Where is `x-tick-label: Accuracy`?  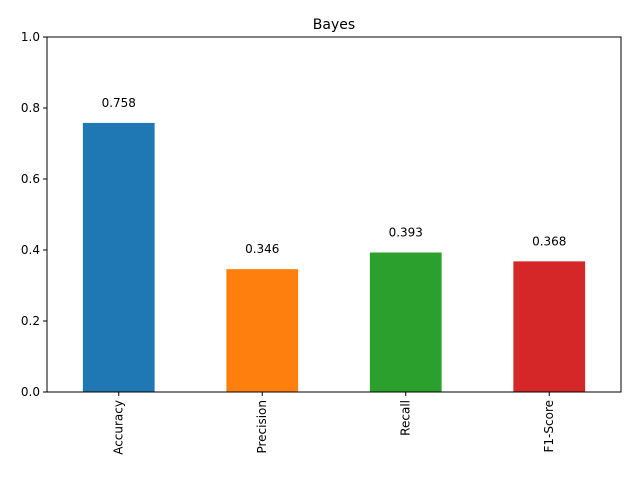 x-tick-label: Accuracy is located at coordinates (118, 427).